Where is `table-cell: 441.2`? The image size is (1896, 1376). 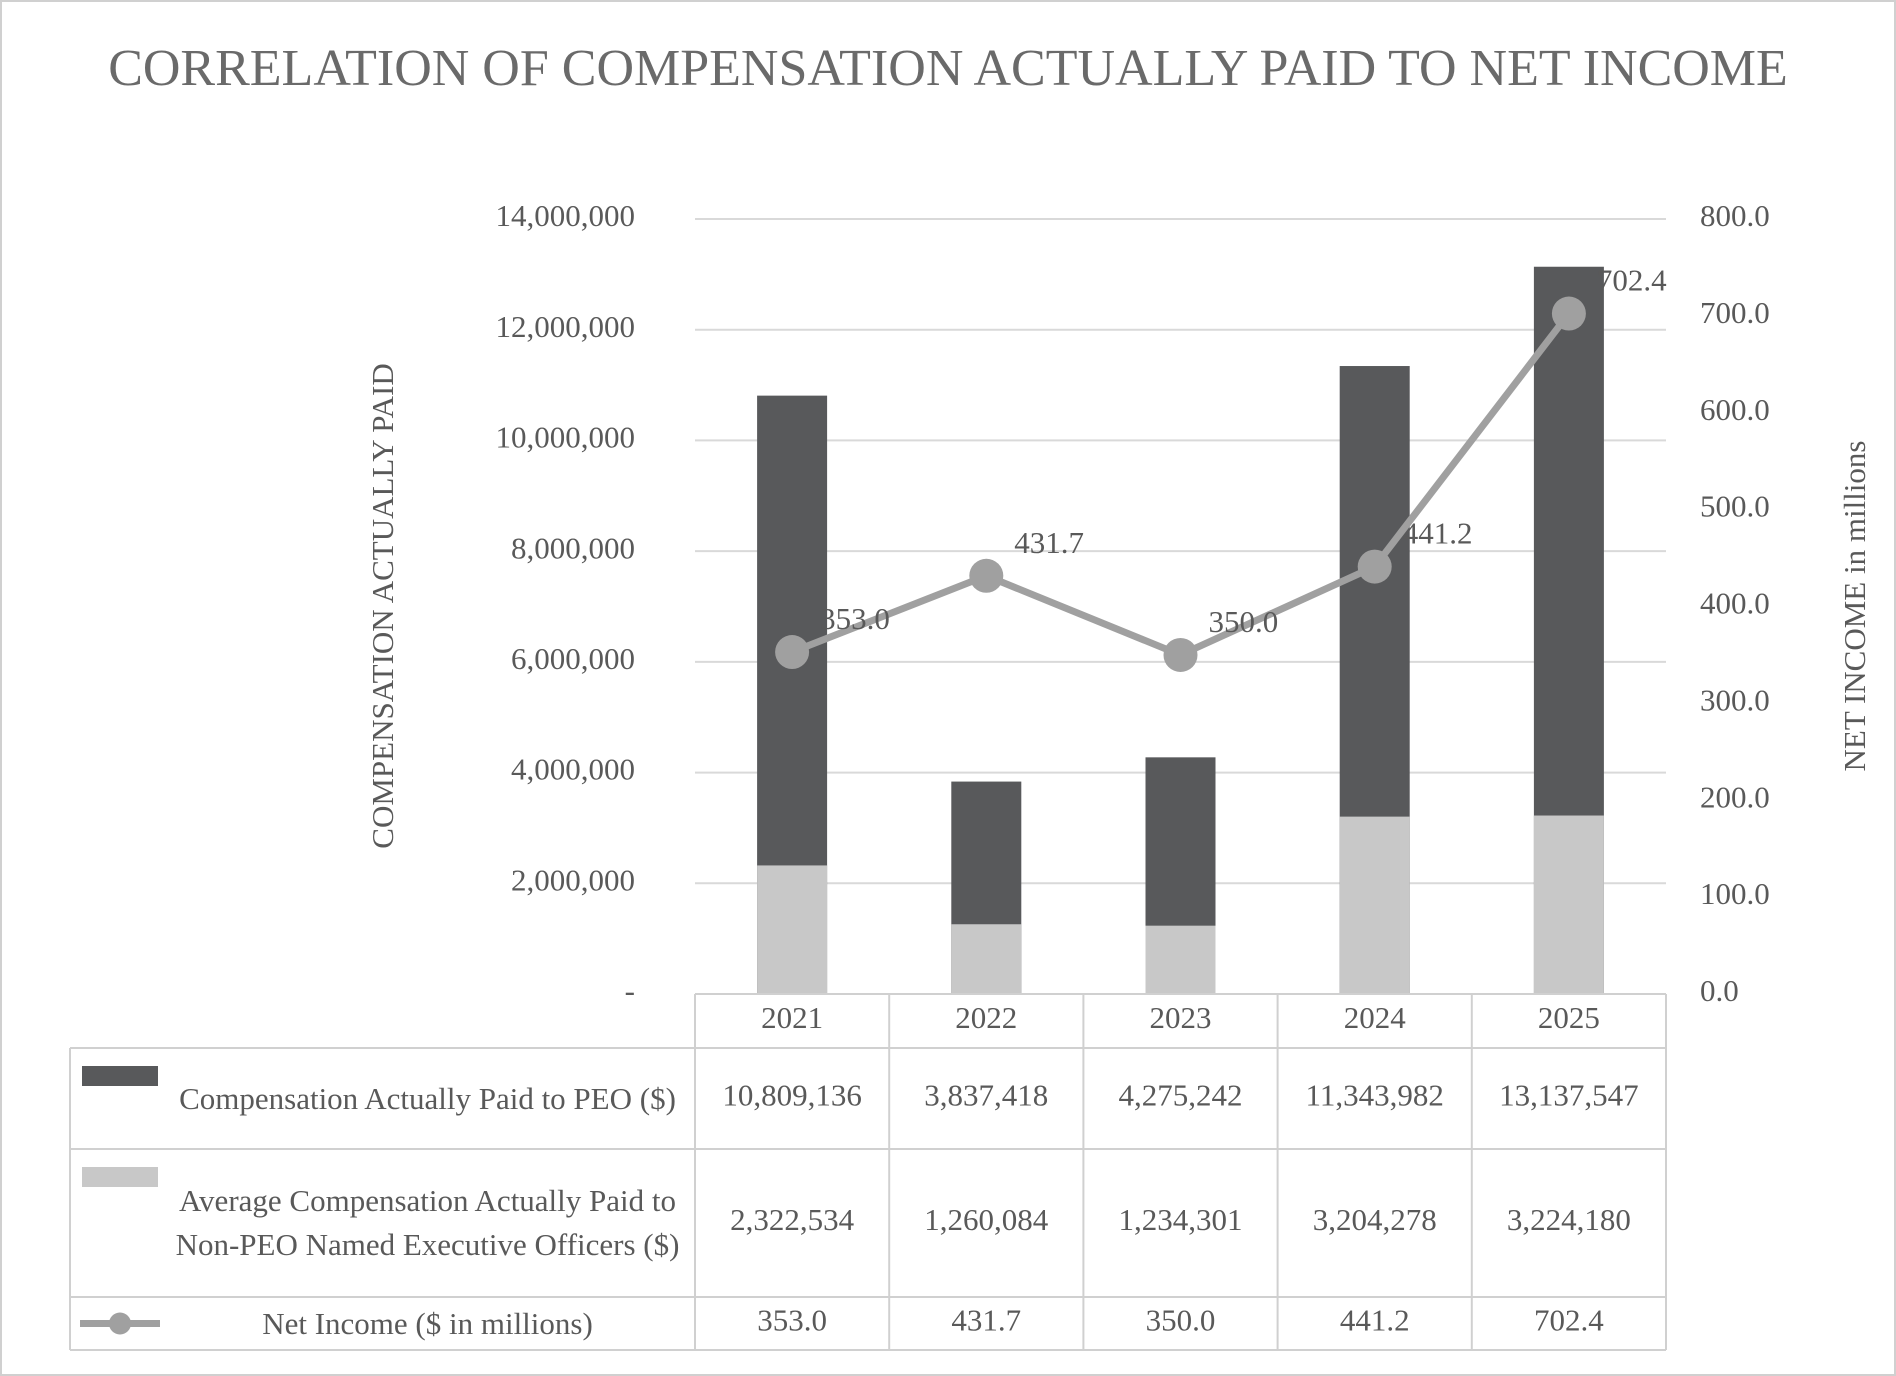
table-cell: 441.2 is located at coordinates (1375, 1320).